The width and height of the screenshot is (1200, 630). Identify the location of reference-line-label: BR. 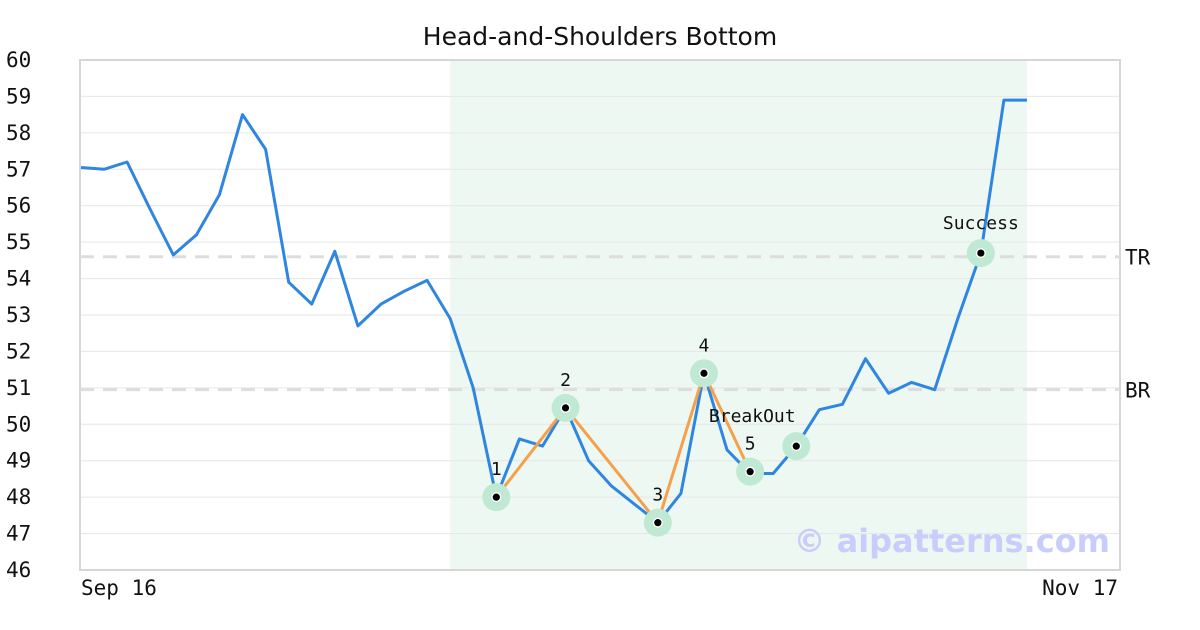
(1138, 391).